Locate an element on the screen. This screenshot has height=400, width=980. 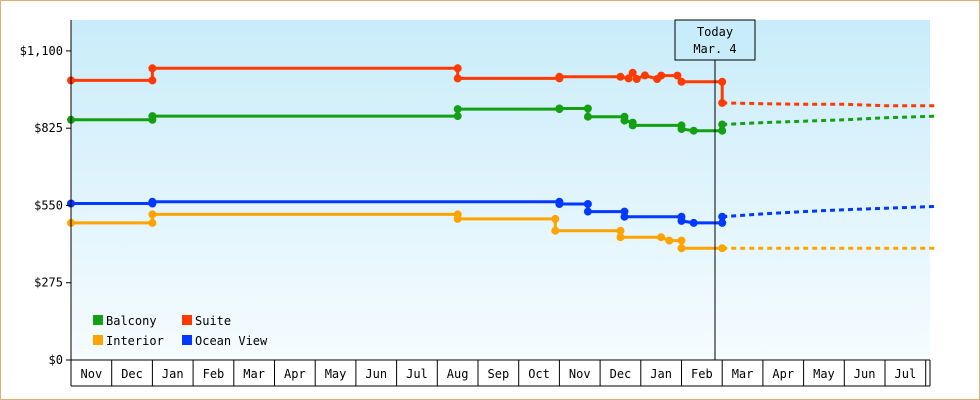
y-tick-label: $825 is located at coordinates (48, 128).